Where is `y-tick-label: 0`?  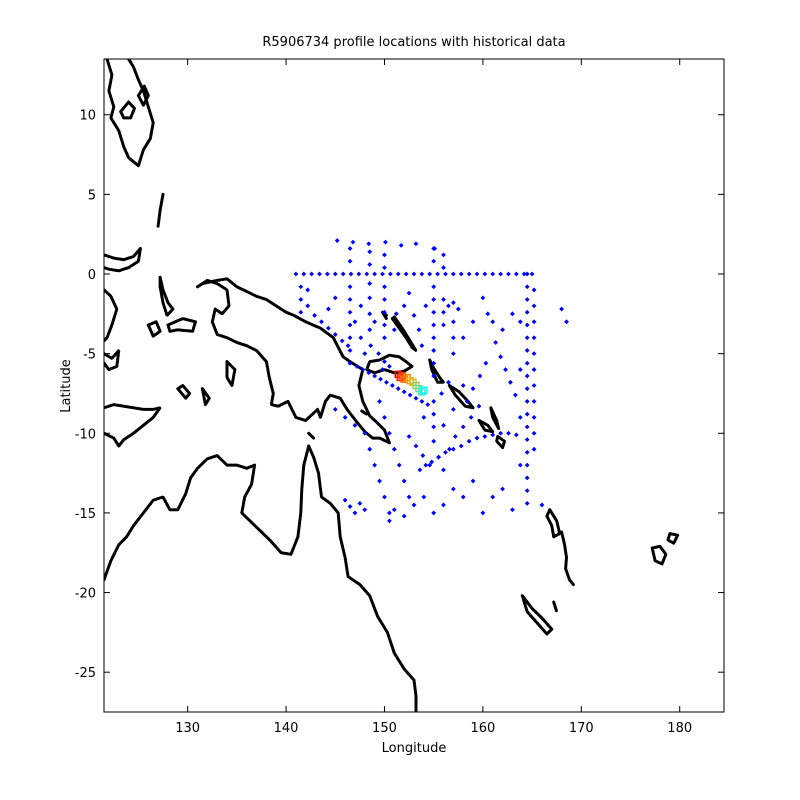 y-tick-label: 0 is located at coordinates (92, 275).